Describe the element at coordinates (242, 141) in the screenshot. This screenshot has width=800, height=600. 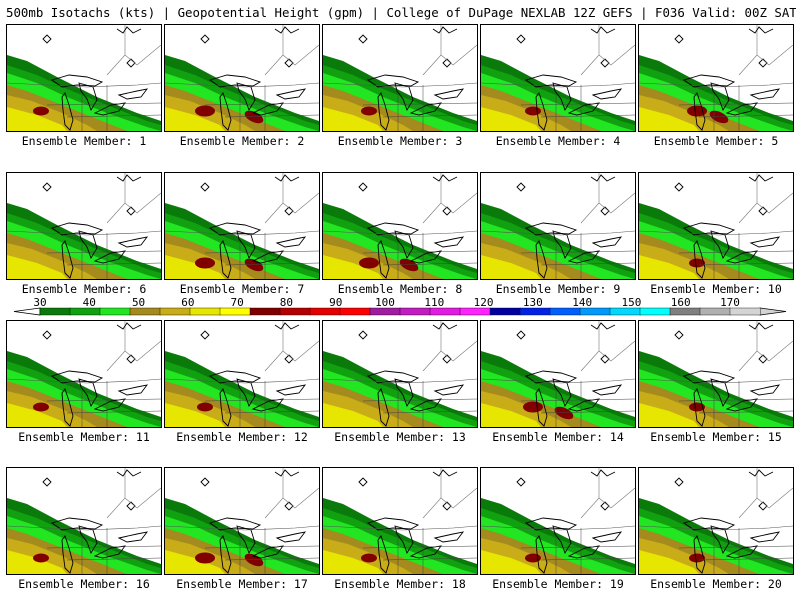
I see `member-label: Ensemble Member: 2` at that location.